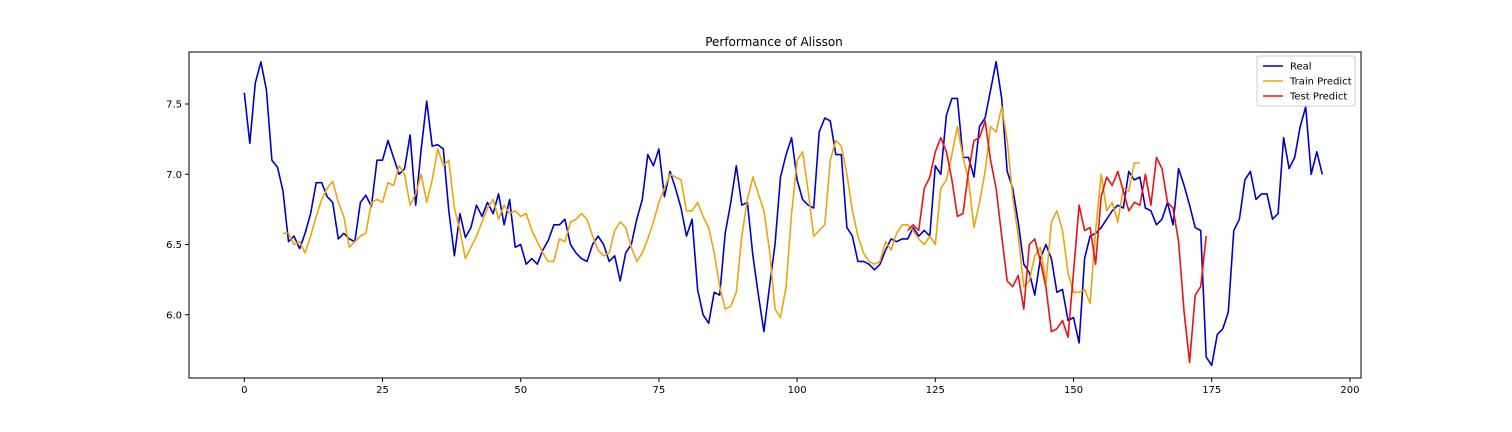  Describe the element at coordinates (774, 42) in the screenshot. I see `chart-title: Performance of Alisson` at that location.